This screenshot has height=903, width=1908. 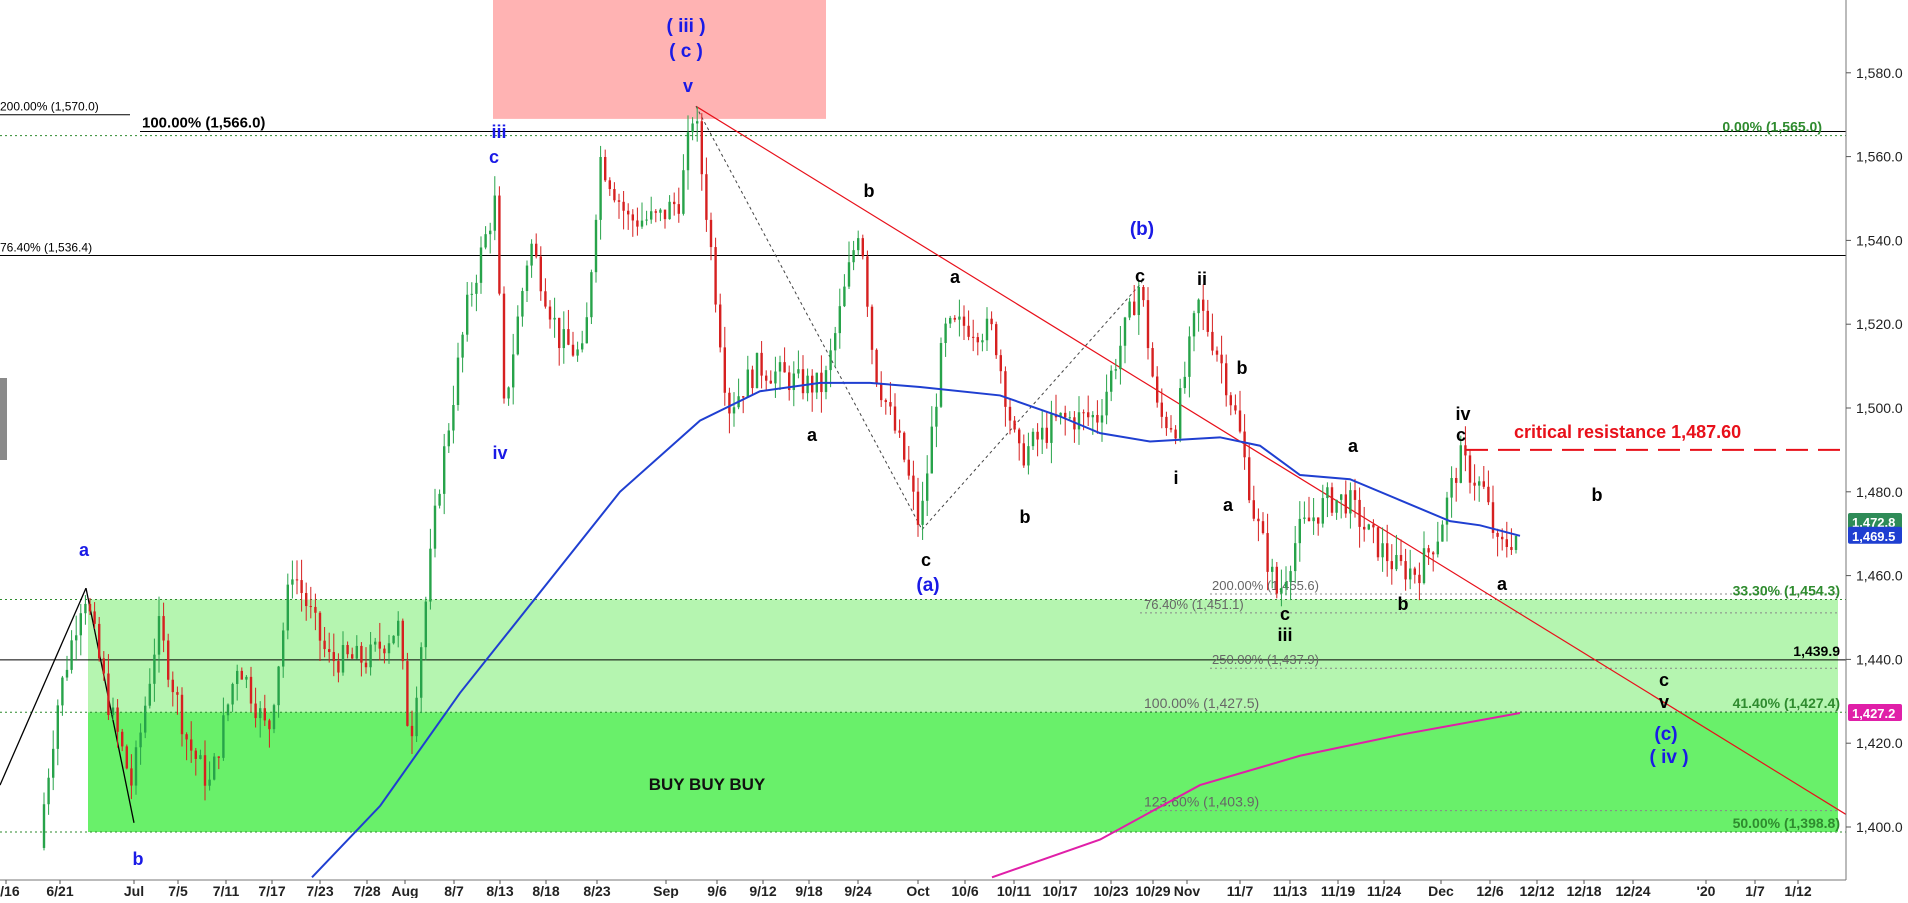 What do you see at coordinates (1284, 635) in the screenshot?
I see `wave-label: iii` at bounding box center [1284, 635].